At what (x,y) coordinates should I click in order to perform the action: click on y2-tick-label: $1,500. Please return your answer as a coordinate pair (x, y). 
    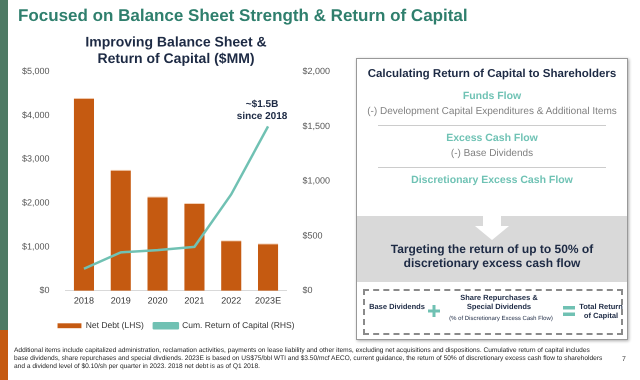
    Looking at the image, I should click on (316, 125).